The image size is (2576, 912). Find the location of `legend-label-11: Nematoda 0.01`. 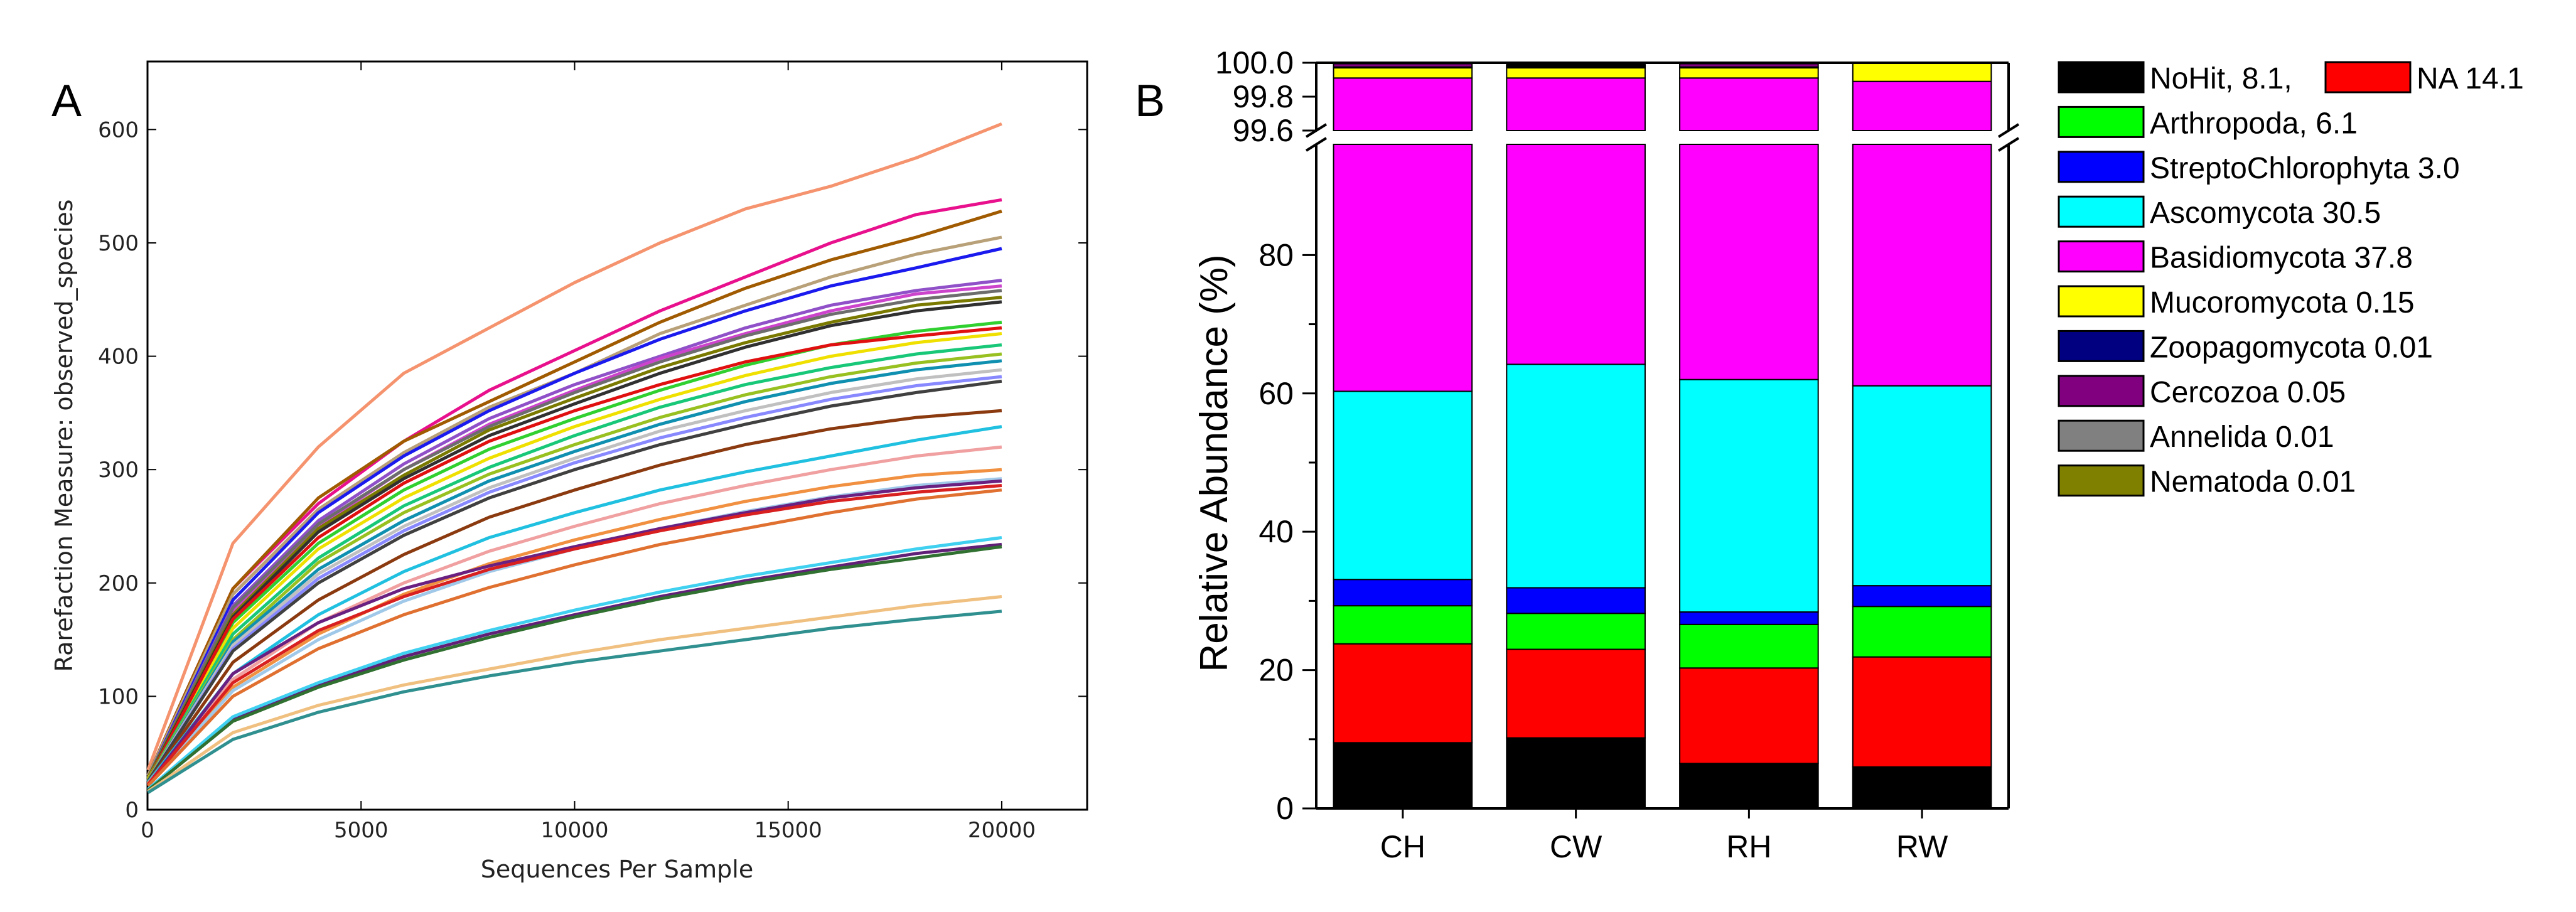

legend-label-11: Nematoda 0.01 is located at coordinates (2253, 482).